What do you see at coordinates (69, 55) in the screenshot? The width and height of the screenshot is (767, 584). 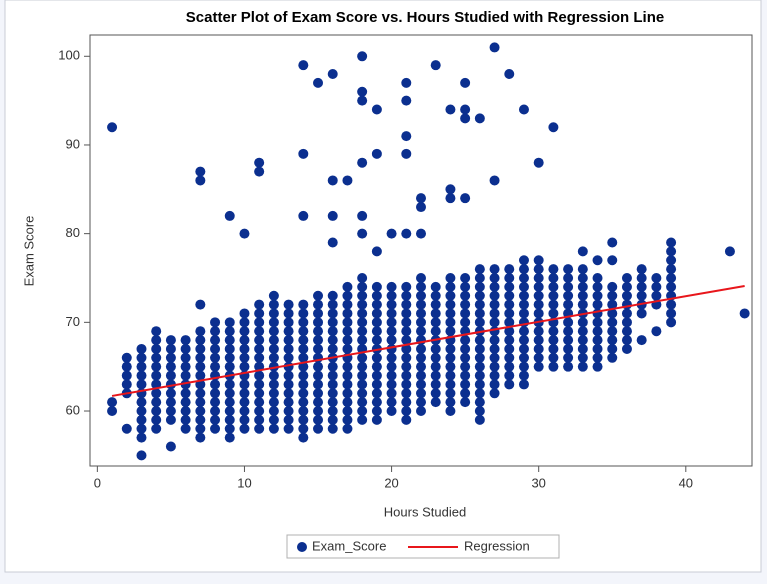 I see `y-tick-label: 100` at bounding box center [69, 55].